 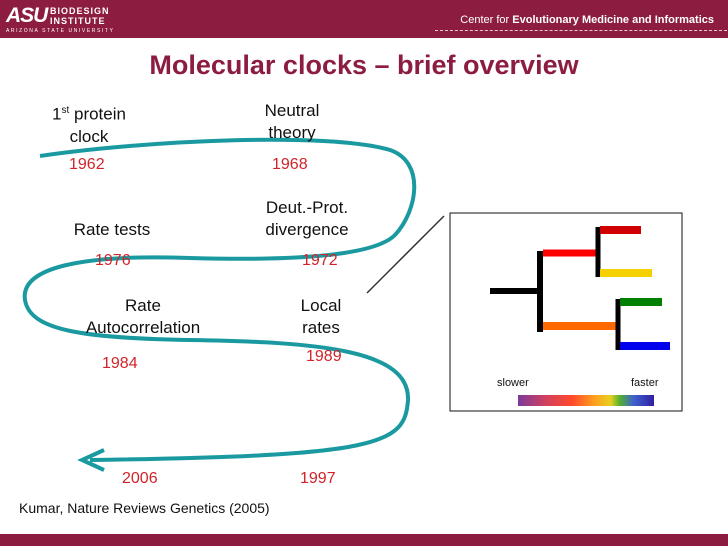 I want to click on year-1989: 1989, so click(x=324, y=356).